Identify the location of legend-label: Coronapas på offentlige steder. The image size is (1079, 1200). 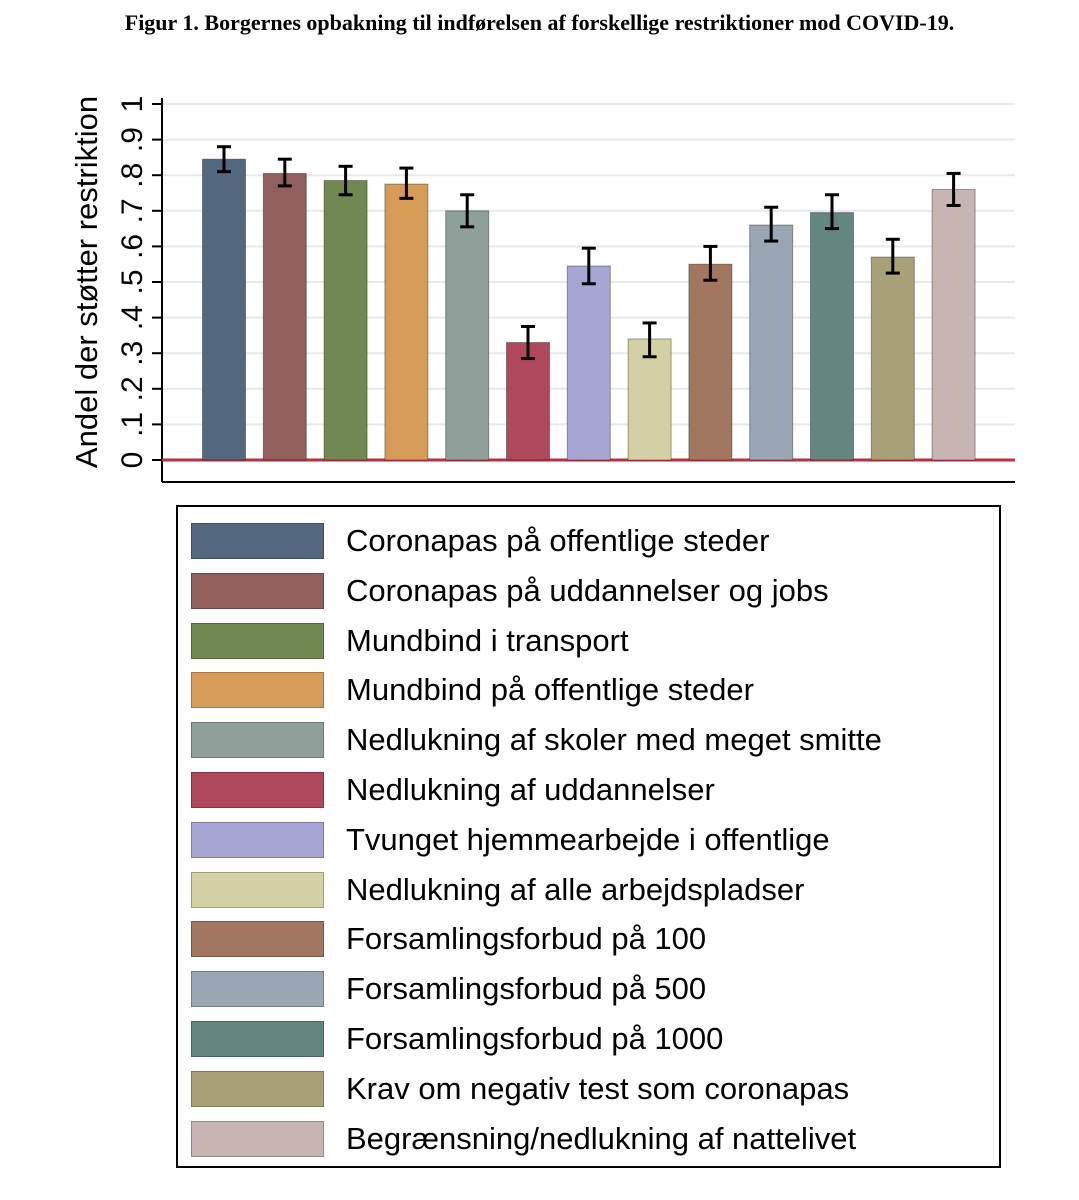
(558, 540).